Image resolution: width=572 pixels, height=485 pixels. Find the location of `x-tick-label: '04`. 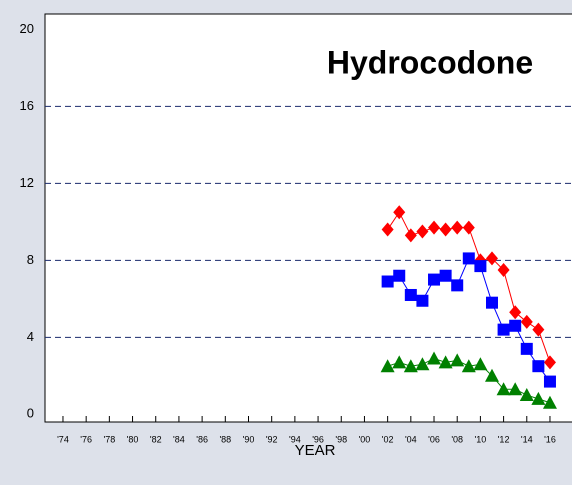

x-tick-label: '04 is located at coordinates (411, 439).